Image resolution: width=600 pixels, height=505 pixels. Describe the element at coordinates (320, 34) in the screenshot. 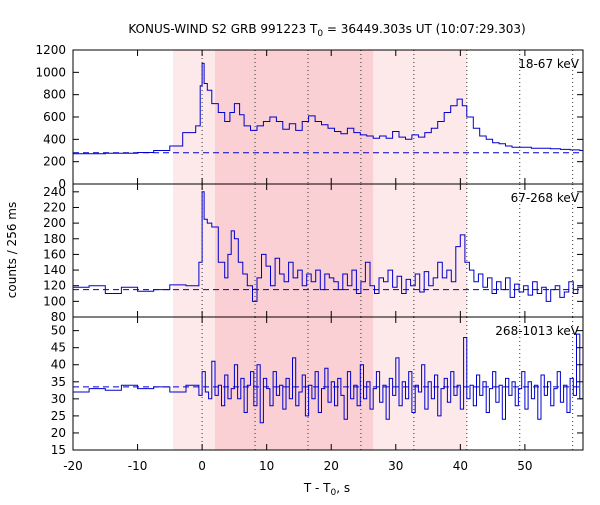

I see `chart-title-subscript: 0` at that location.